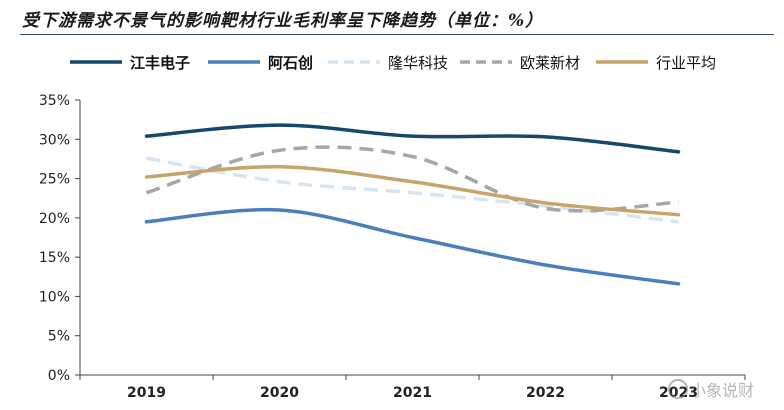  I want to click on y-axis: 0% 5% 10% 15% 20% 25% 30% 35%, so click(60, 238).